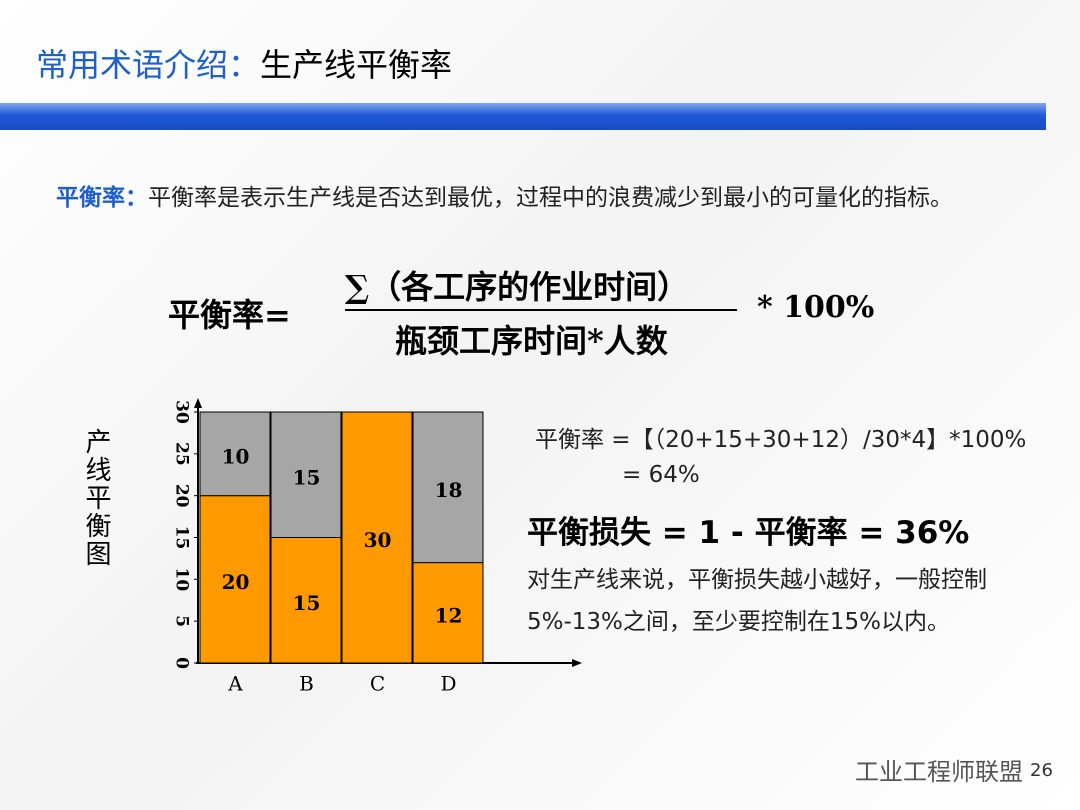 Image resolution: width=1080 pixels, height=810 pixels. Describe the element at coordinates (757, 580) in the screenshot. I see `comment: 对生产线来说，平衡损失越小越好，一般控制` at that location.